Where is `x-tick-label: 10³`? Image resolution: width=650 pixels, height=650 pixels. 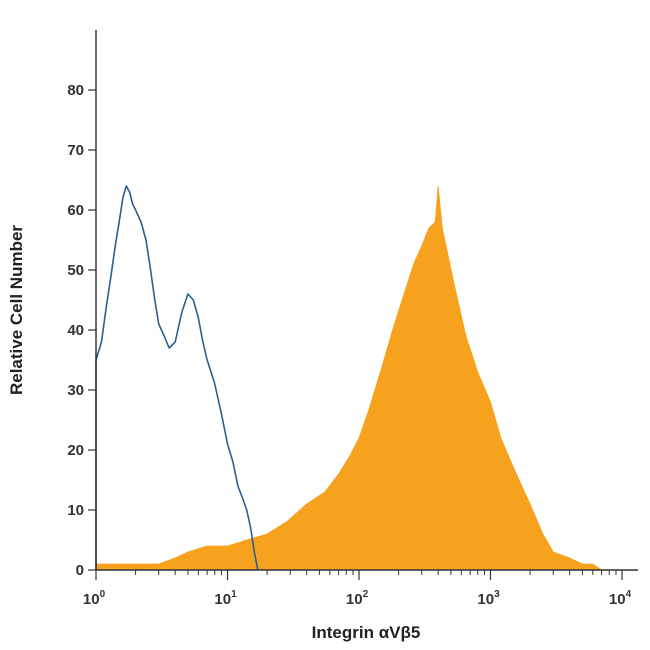 x-tick-label: 10³ is located at coordinates (488, 598).